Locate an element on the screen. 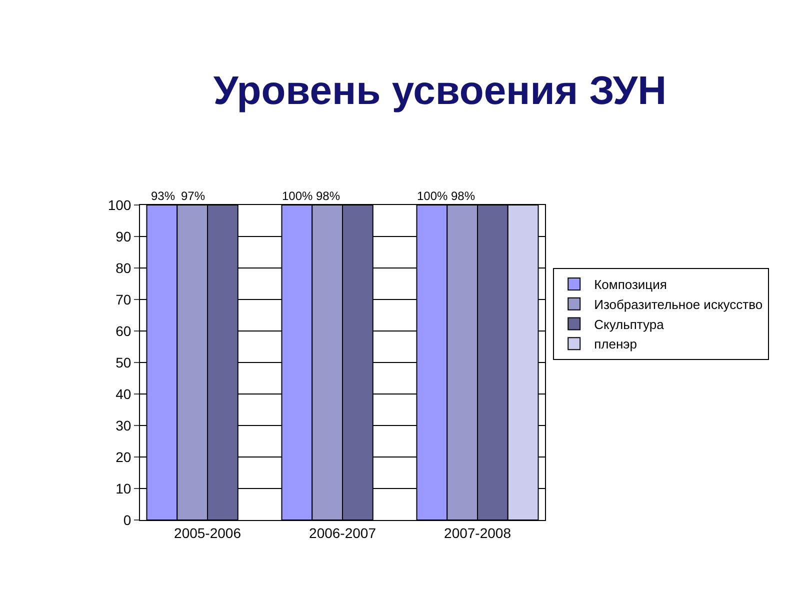  annotation: 93% is located at coordinates (163, 196).